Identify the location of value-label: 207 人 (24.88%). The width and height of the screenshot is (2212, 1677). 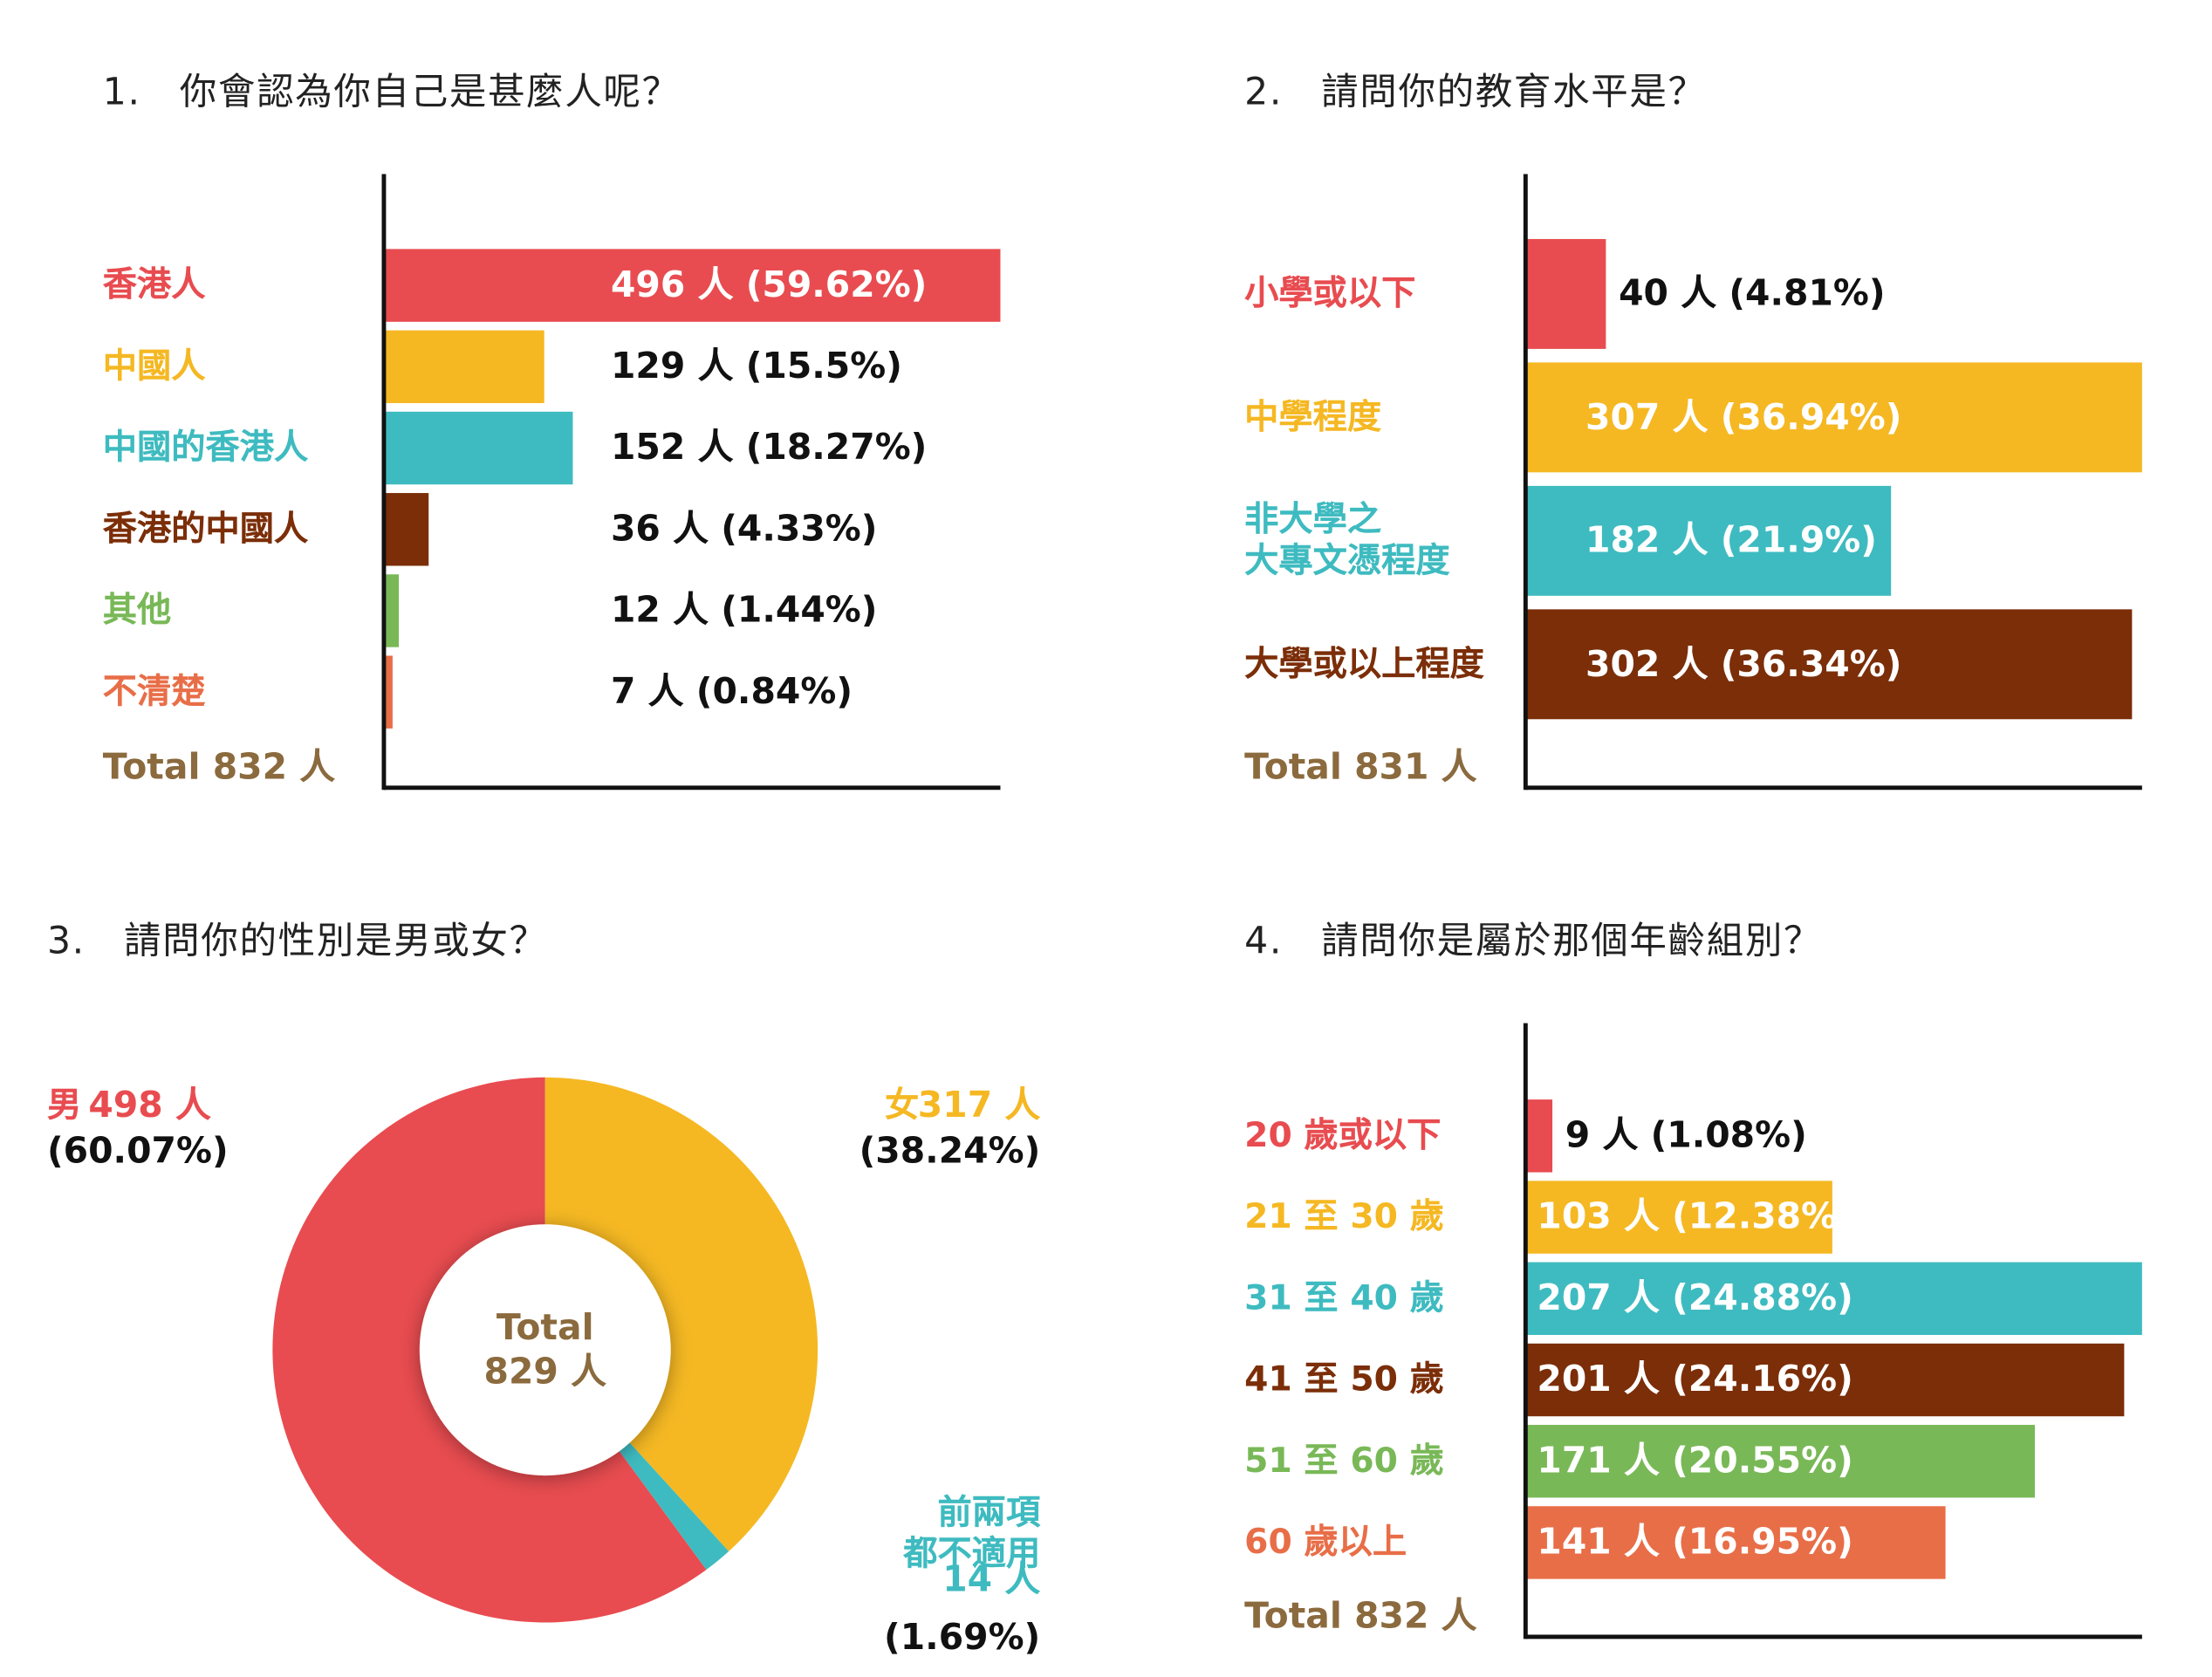
(1695, 1297).